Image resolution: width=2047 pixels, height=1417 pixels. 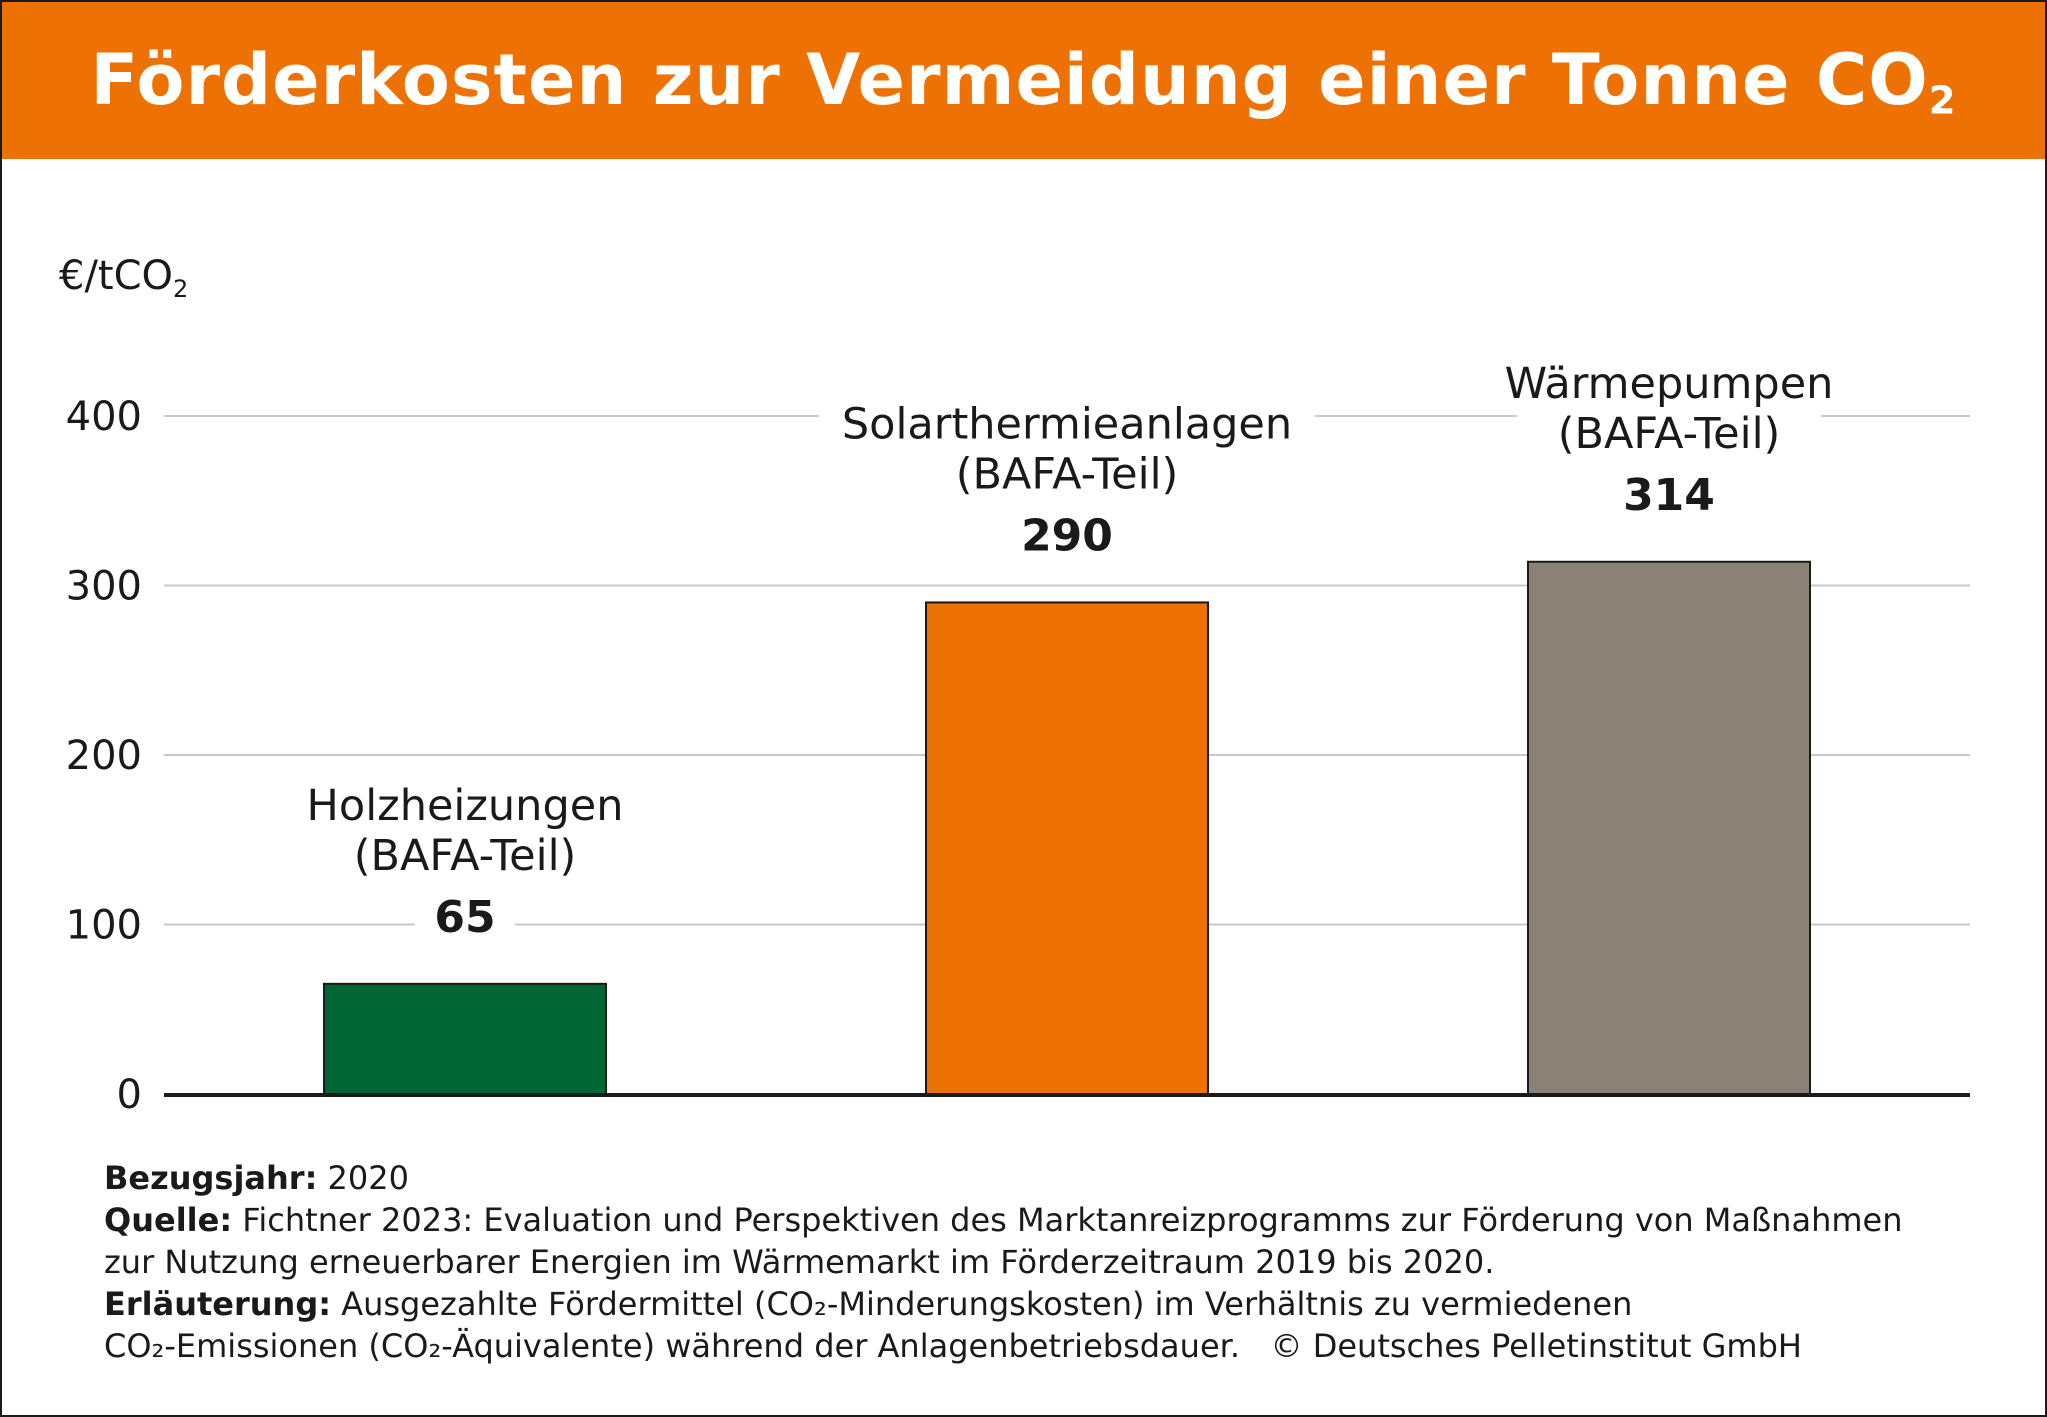 I want to click on y-tick-label-100: 100, so click(x=104, y=926).